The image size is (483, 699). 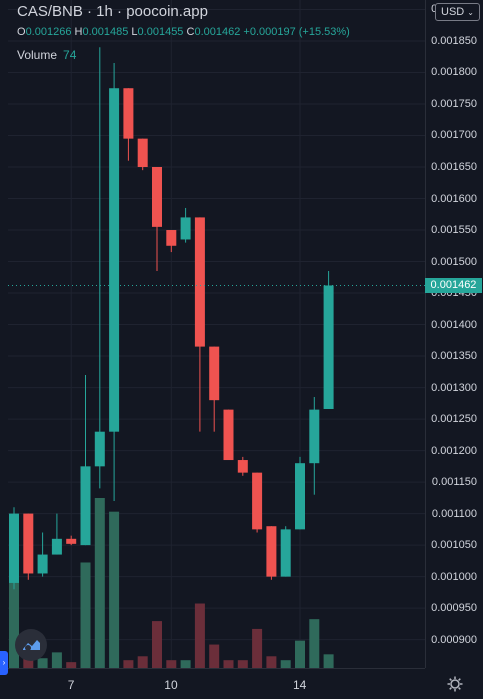 I want to click on date-tick-label: 14, so click(x=300, y=685).